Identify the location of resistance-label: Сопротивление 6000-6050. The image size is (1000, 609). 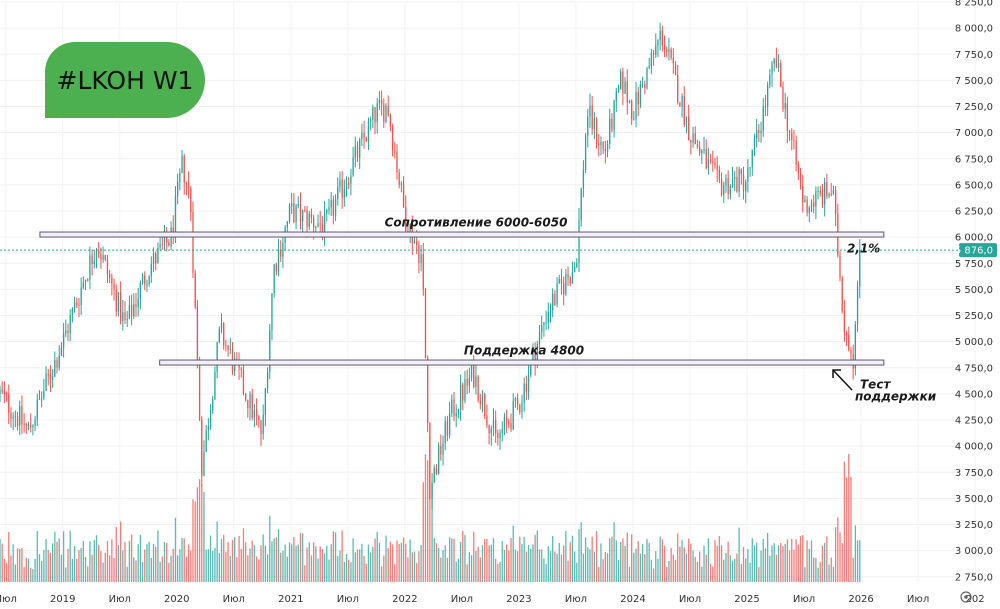
(476, 223).